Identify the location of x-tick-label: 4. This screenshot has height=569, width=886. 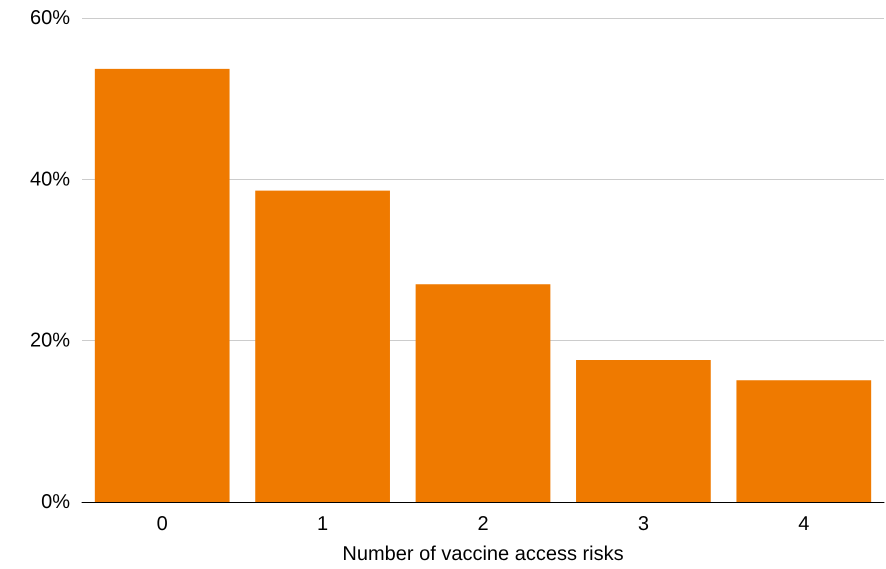
(804, 524).